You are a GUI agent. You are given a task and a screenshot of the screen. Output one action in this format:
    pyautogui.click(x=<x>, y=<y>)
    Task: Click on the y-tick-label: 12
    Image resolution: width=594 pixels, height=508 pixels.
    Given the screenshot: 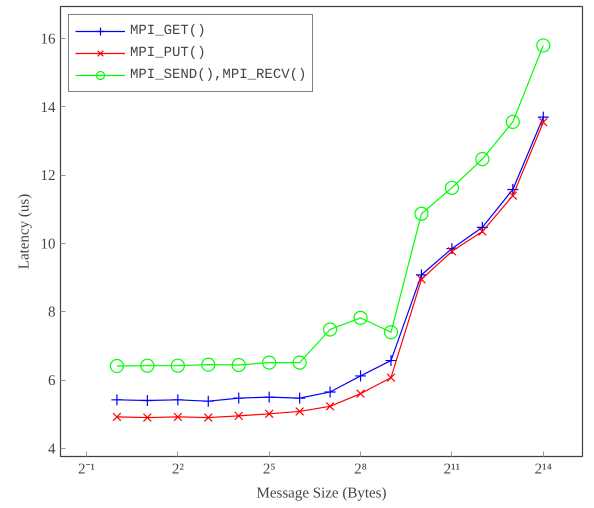 What is the action you would take?
    pyautogui.click(x=48, y=176)
    